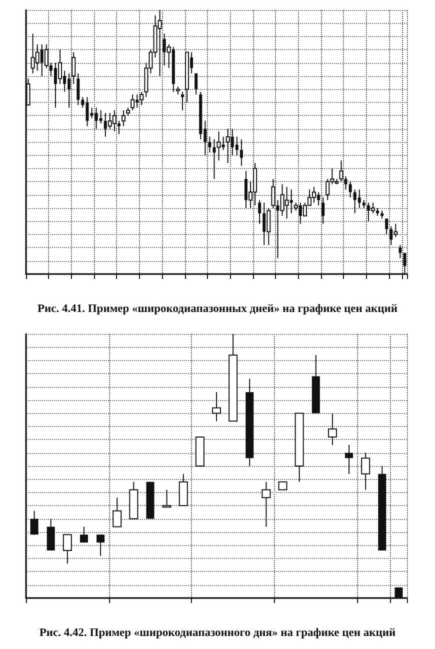  I want to click on text: Рис. 4.41. Пример «широкодиапазонных дней» на графике цен акций, so click(217, 309).